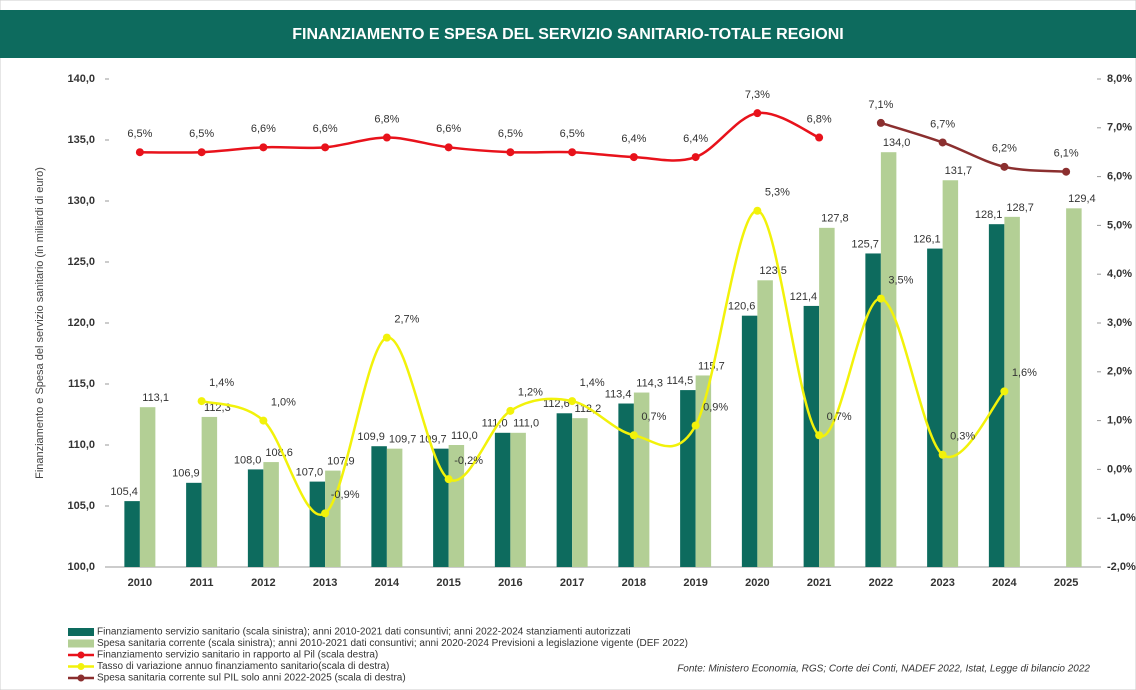  I want to click on bar-value-label: 123,5, so click(773, 271).